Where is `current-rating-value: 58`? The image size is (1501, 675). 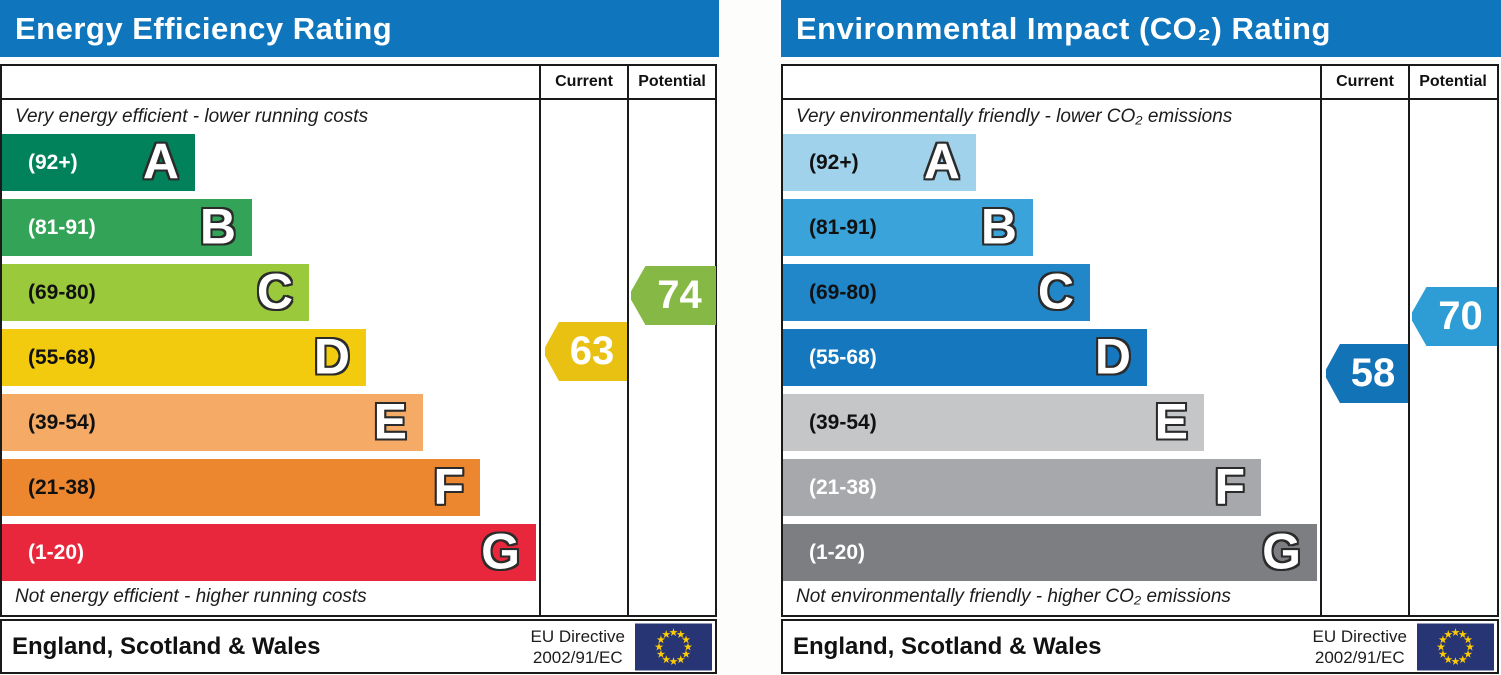 current-rating-value: 58 is located at coordinates (1373, 373).